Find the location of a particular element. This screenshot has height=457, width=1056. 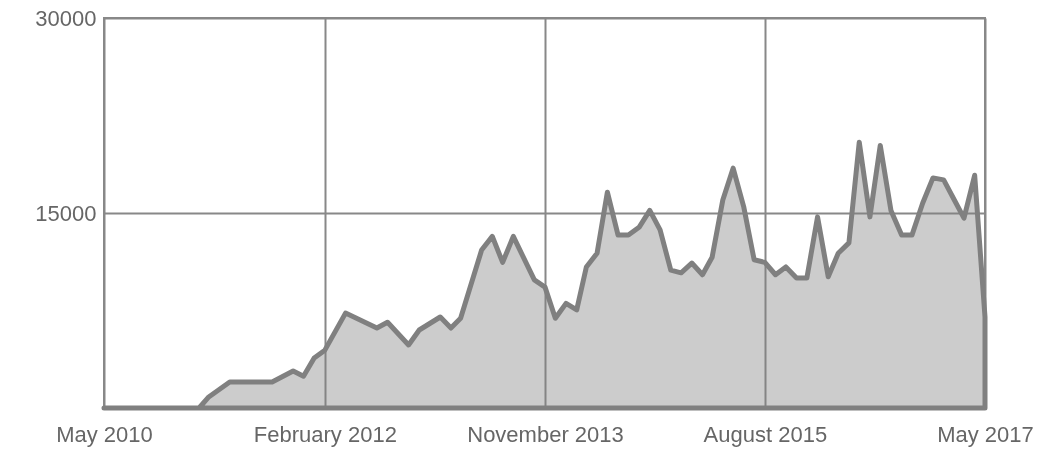

x-tick-label: May 2010 is located at coordinates (104, 434).